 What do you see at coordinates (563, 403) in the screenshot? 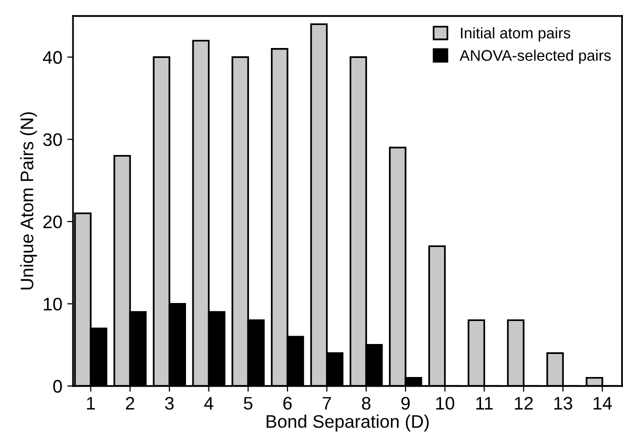
I see `x-tick-label: 13` at bounding box center [563, 403].